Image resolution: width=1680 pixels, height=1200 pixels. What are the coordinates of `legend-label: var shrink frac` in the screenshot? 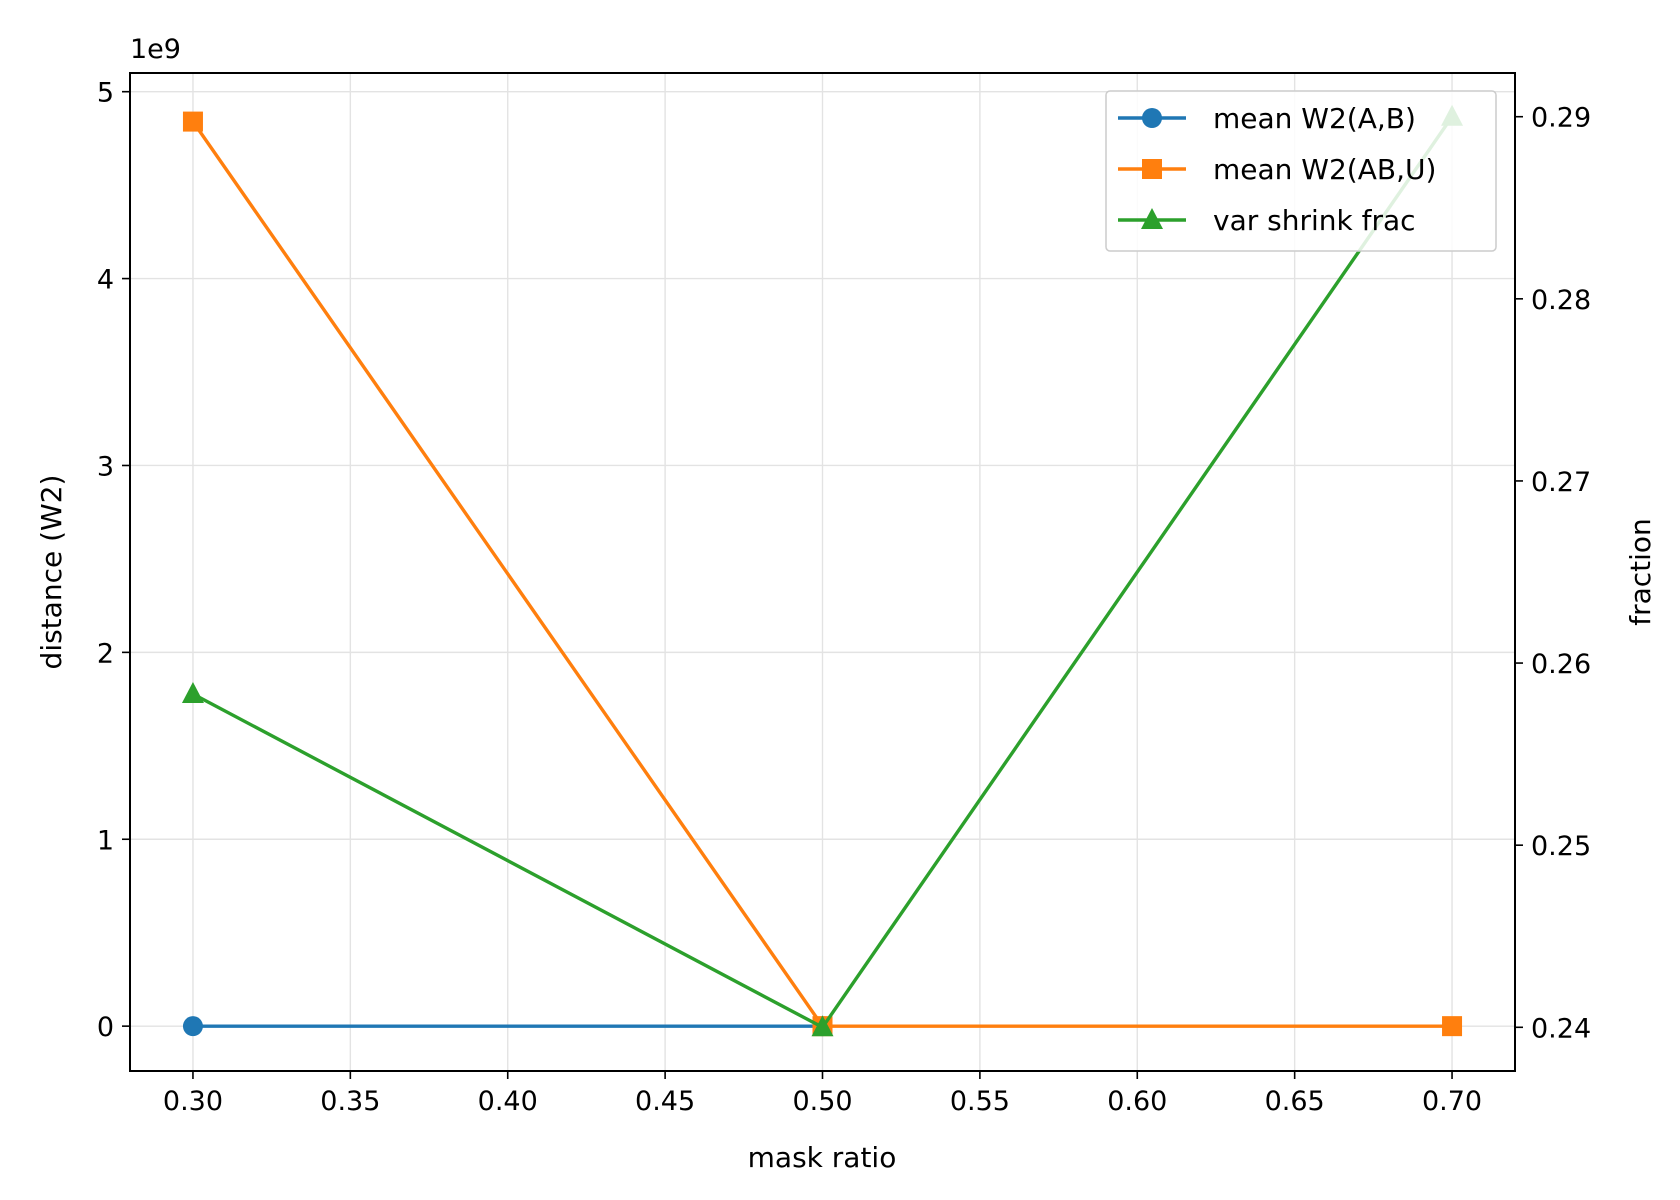 It's located at (1314, 220).